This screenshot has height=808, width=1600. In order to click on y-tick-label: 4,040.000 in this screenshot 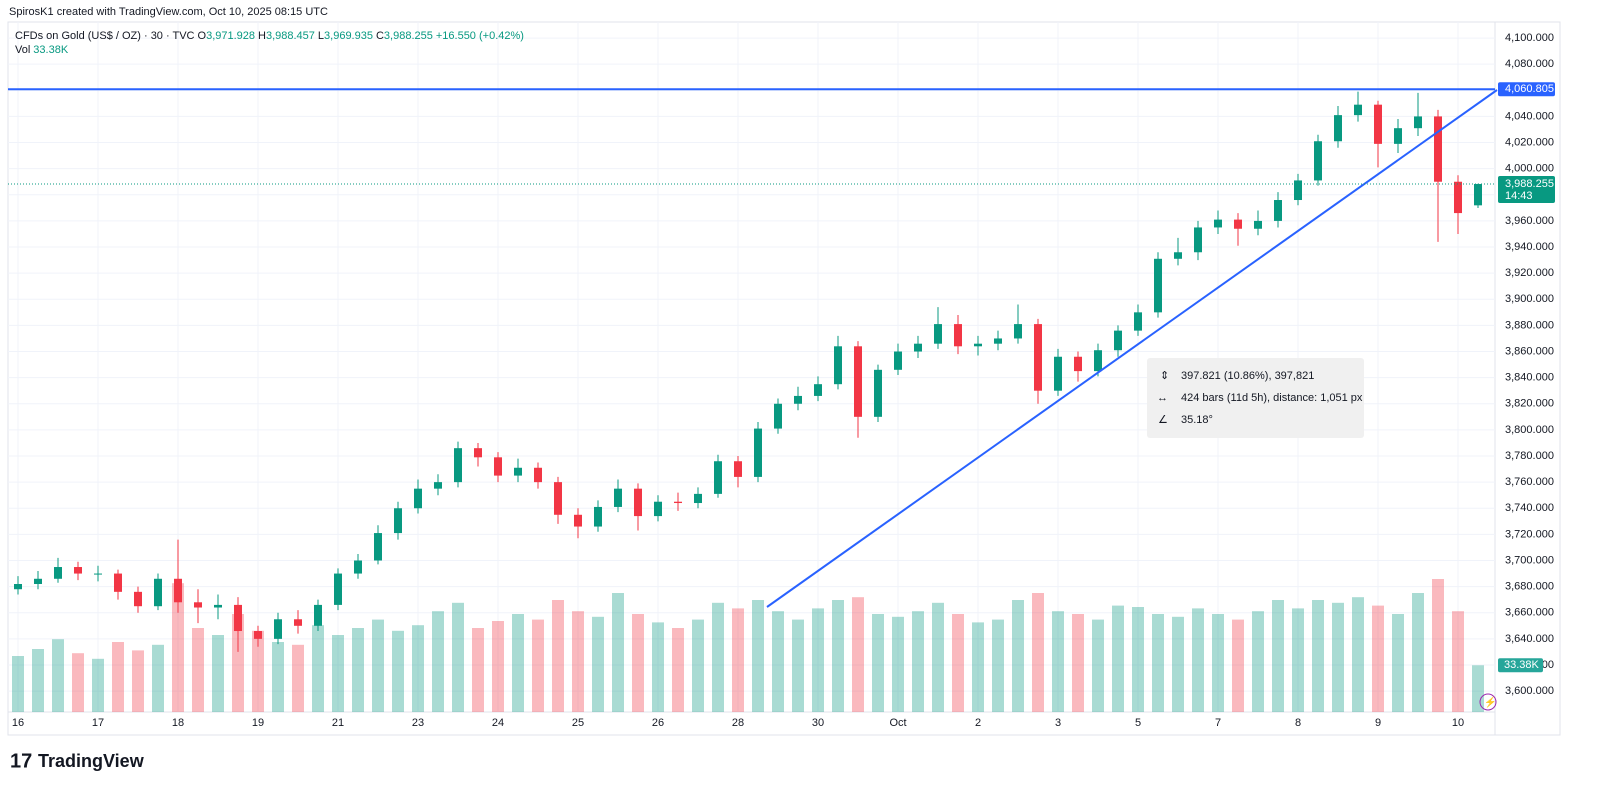, I will do `click(1529, 116)`.